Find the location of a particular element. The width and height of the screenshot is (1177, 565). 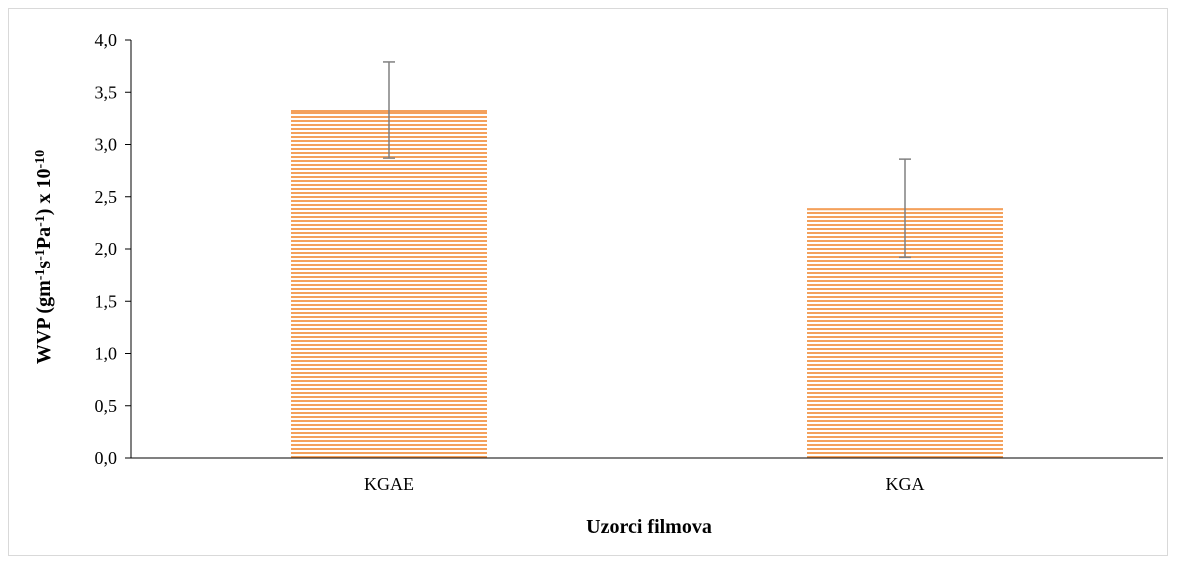

y-title-text: Pa is located at coordinates (44, 238).